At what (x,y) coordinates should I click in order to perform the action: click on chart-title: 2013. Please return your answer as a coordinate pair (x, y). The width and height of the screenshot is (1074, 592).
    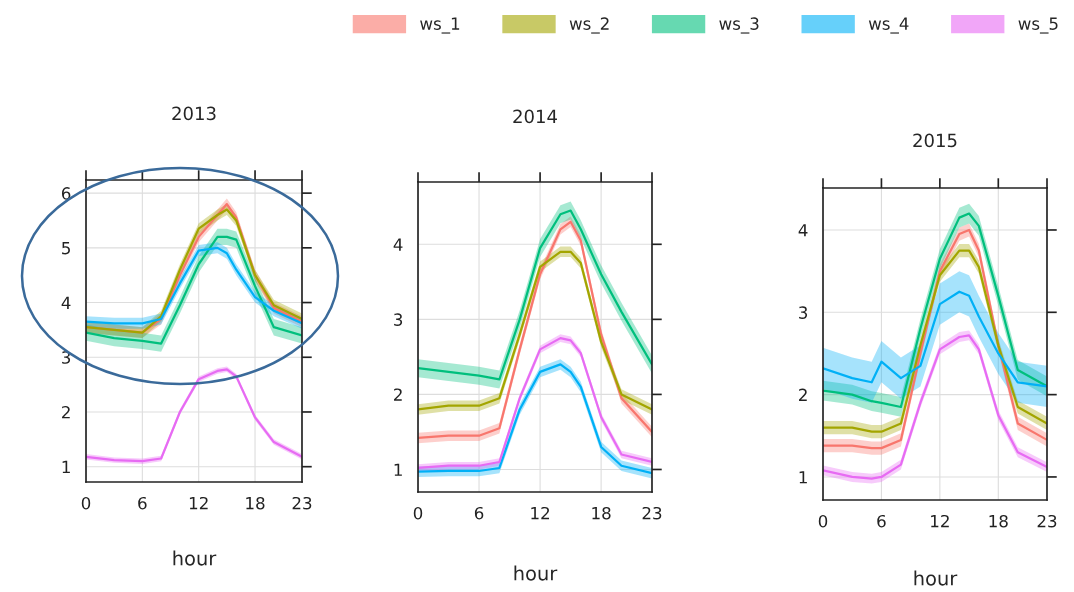
    Looking at the image, I should click on (194, 113).